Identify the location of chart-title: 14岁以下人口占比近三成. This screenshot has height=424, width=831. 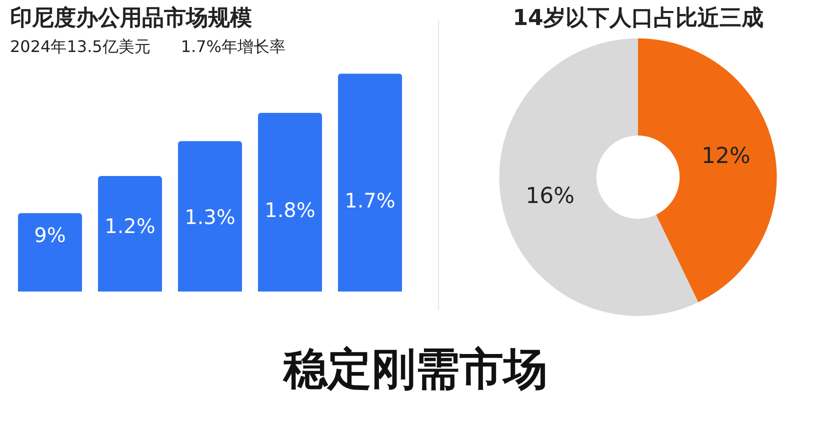
(638, 18).